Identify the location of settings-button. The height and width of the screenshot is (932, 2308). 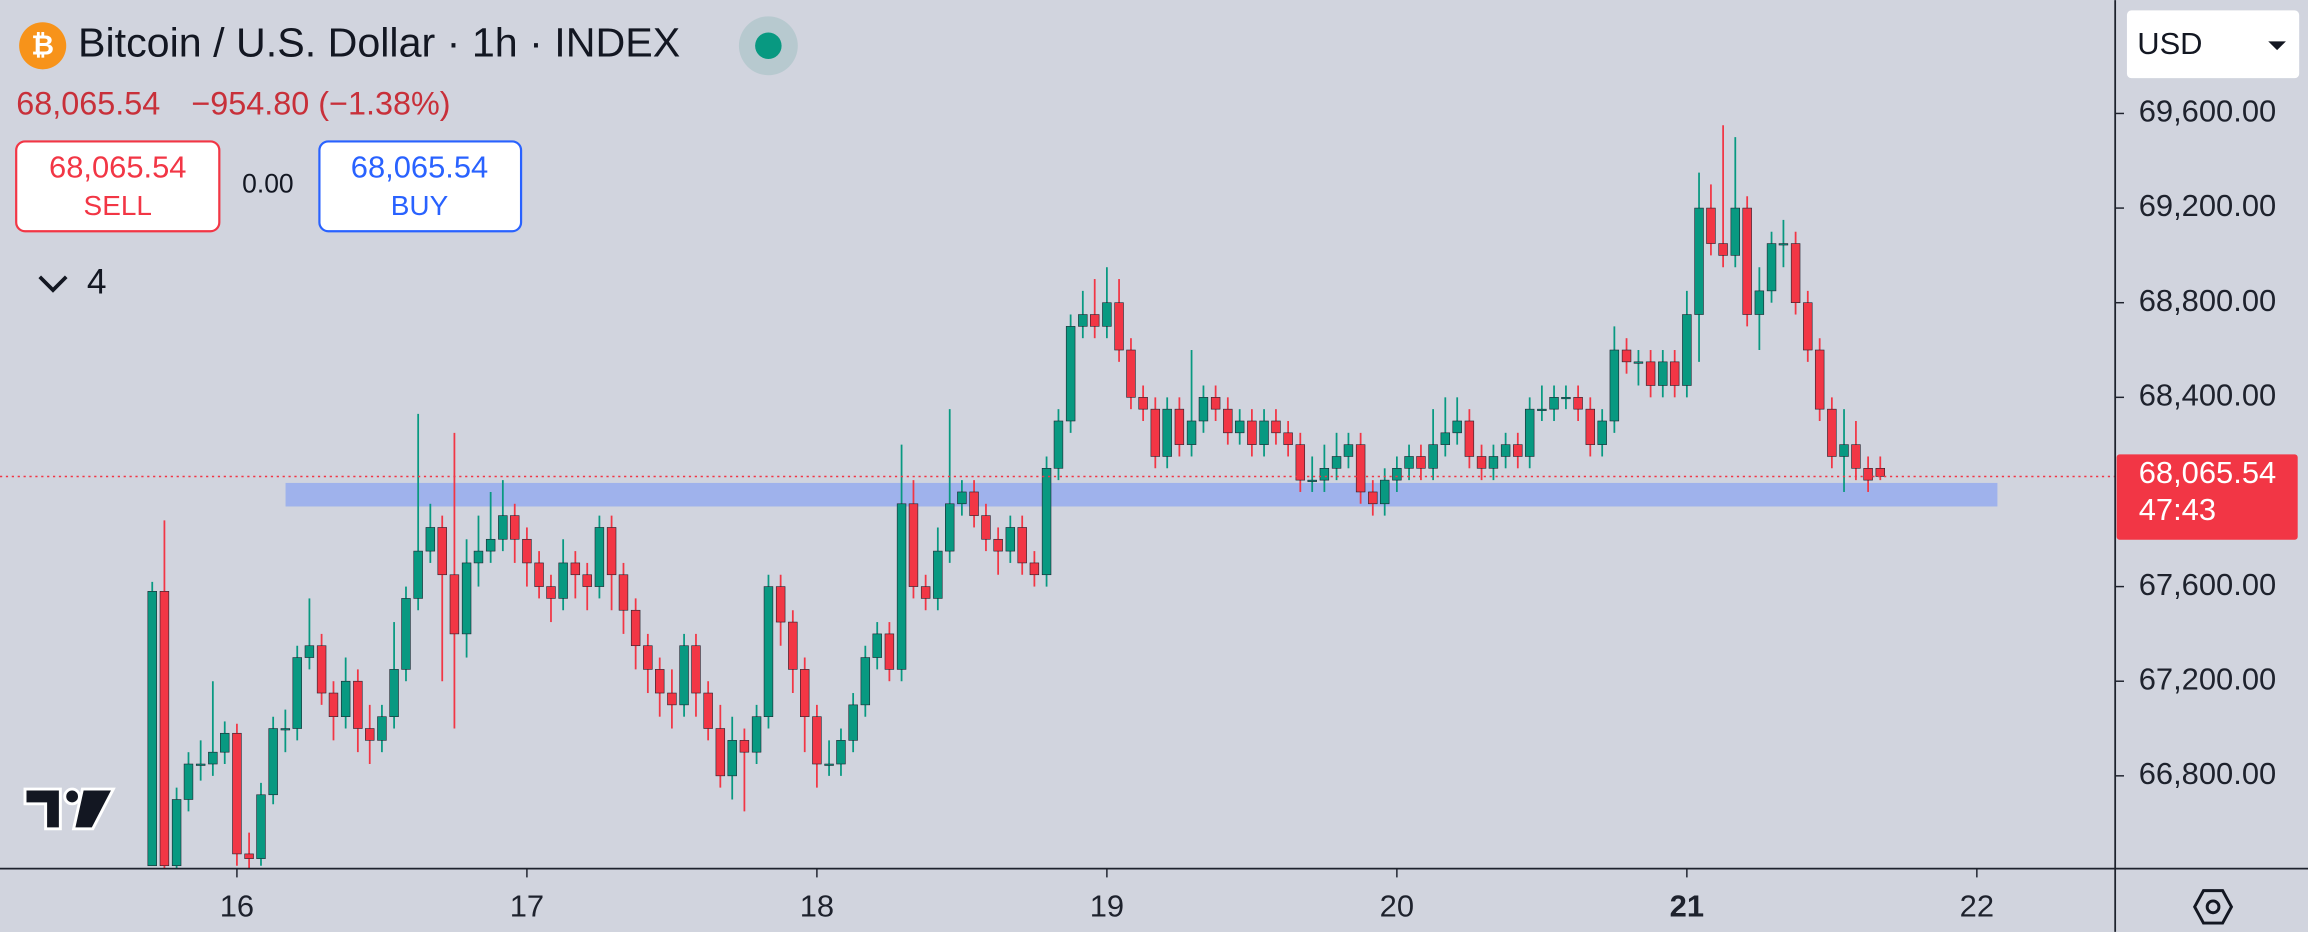
(2213, 907).